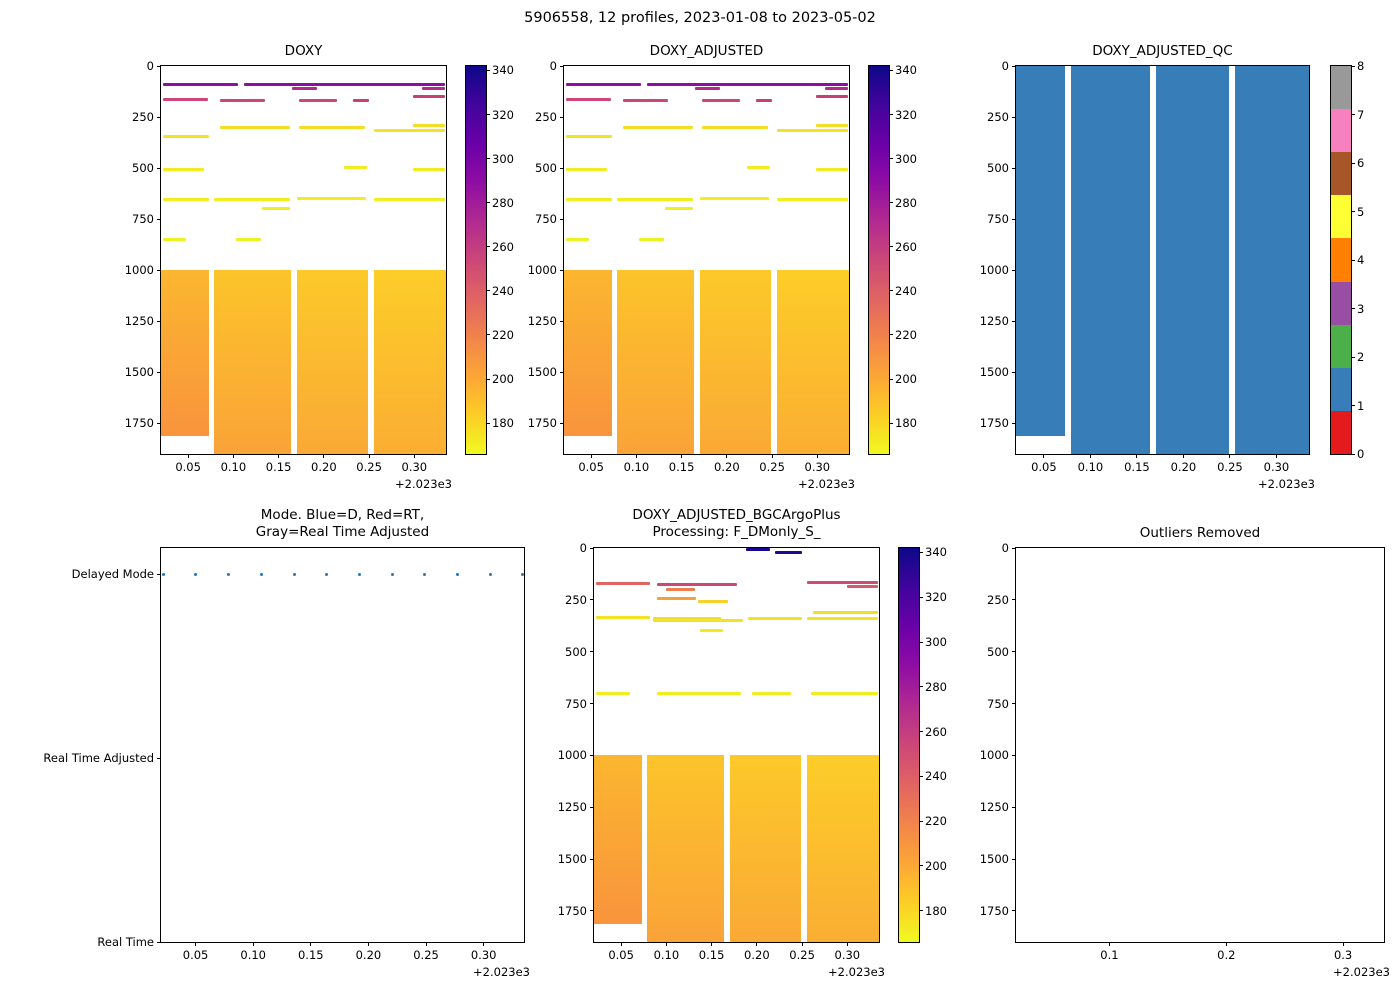 The width and height of the screenshot is (1400, 1000). I want to click on colorbar-tick-label: 340, so click(906, 70).